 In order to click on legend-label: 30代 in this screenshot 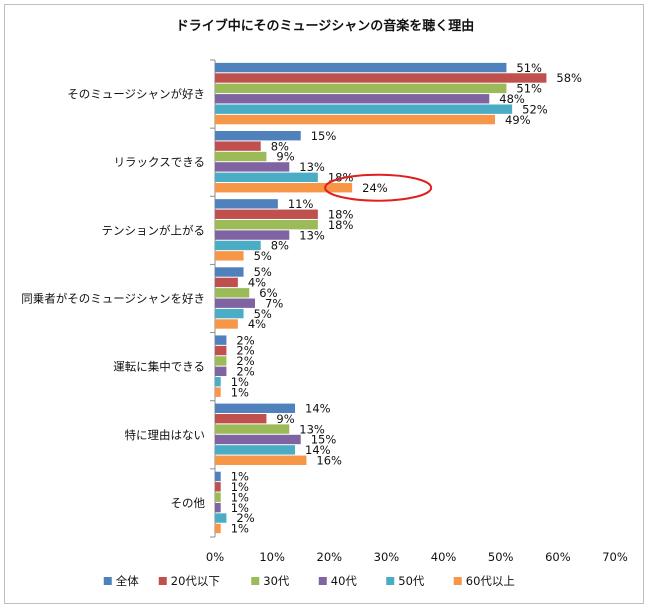, I will do `click(276, 581)`.